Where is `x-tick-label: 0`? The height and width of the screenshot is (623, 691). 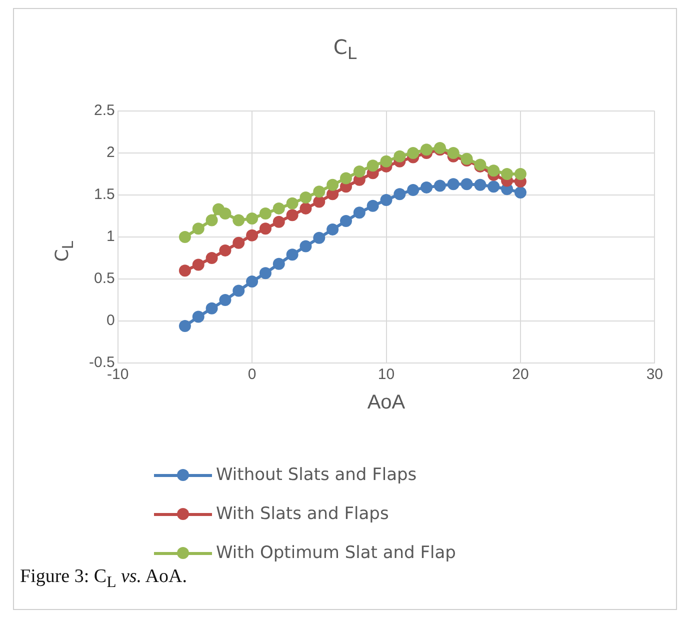 x-tick-label: 0 is located at coordinates (252, 375).